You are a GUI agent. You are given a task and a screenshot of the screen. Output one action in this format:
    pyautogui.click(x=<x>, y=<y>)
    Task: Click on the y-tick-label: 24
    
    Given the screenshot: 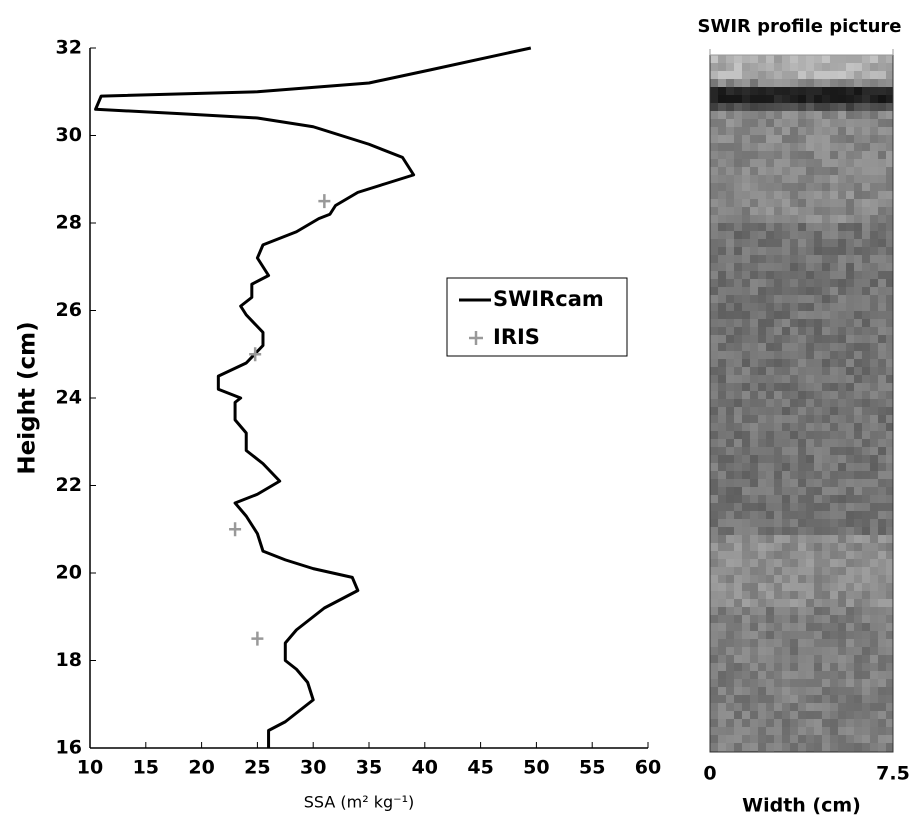 What is the action you would take?
    pyautogui.click(x=69, y=398)
    